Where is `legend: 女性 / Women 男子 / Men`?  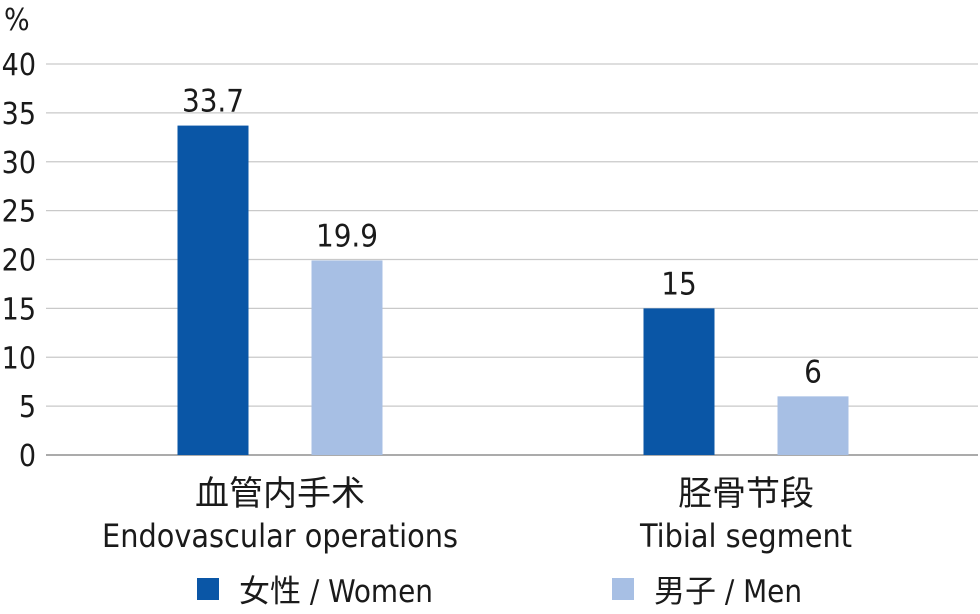
legend: 女性 / Women 男子 / Men is located at coordinates (499, 592).